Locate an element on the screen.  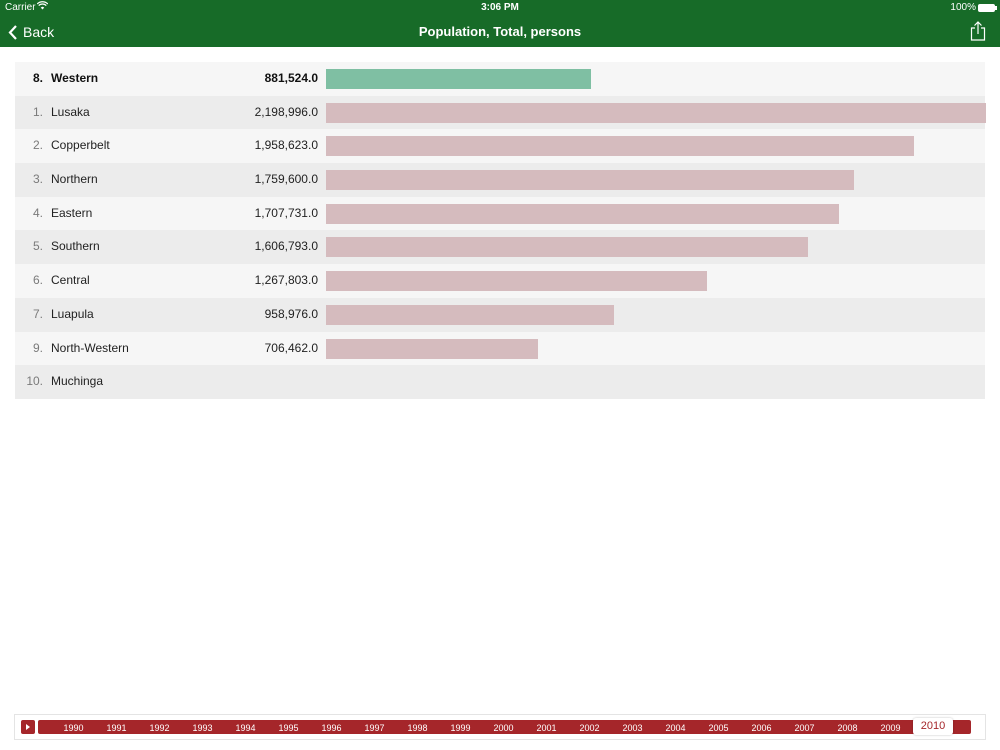
rank-label: 9. is located at coordinates (37, 347).